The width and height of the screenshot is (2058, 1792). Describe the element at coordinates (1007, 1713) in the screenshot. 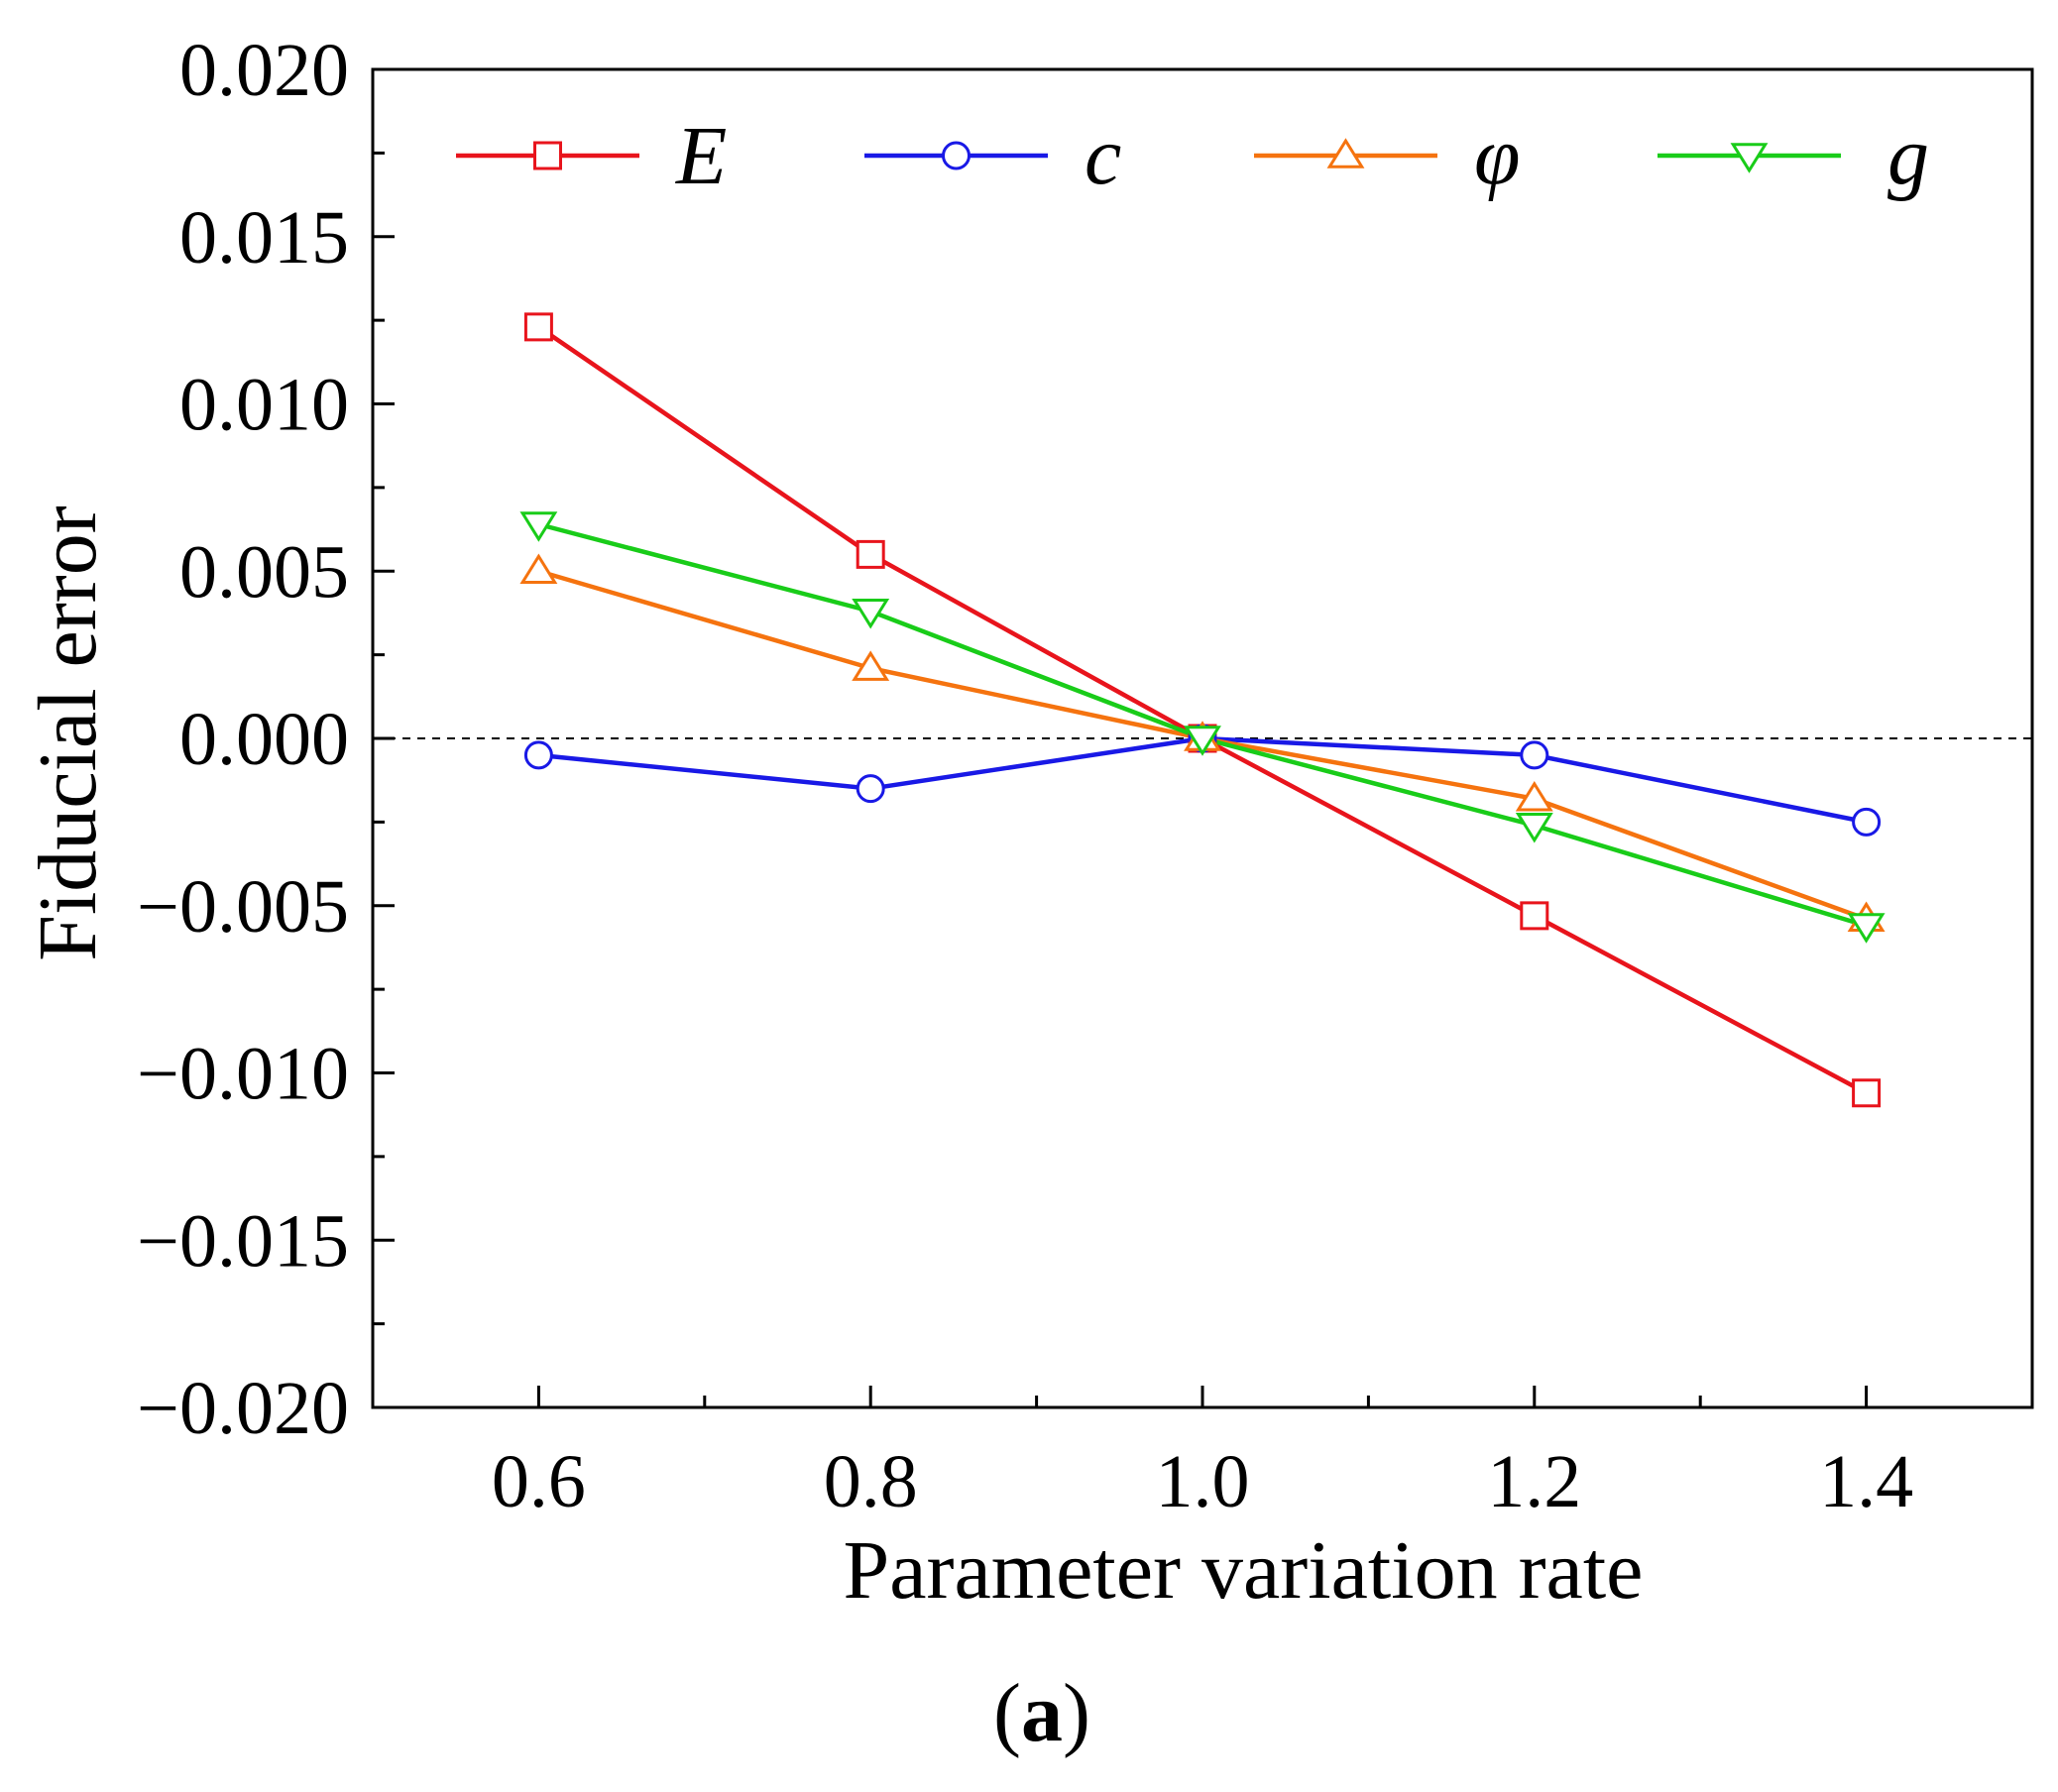

I see `panel-label-open: (` at that location.